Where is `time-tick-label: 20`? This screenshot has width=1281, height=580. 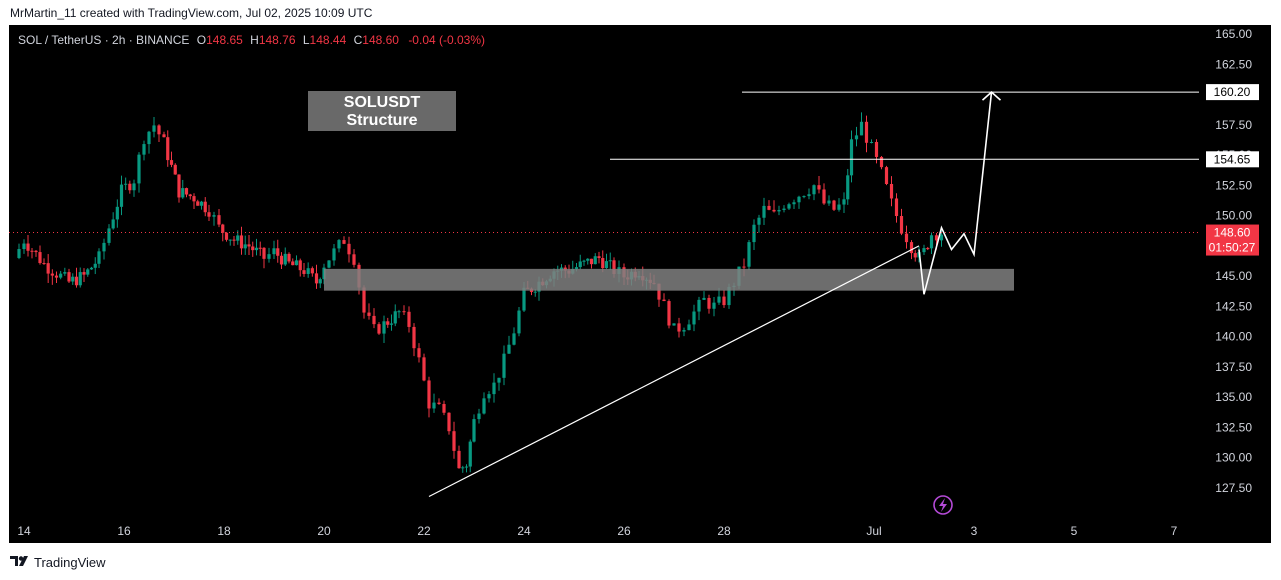
time-tick-label: 20 is located at coordinates (324, 531).